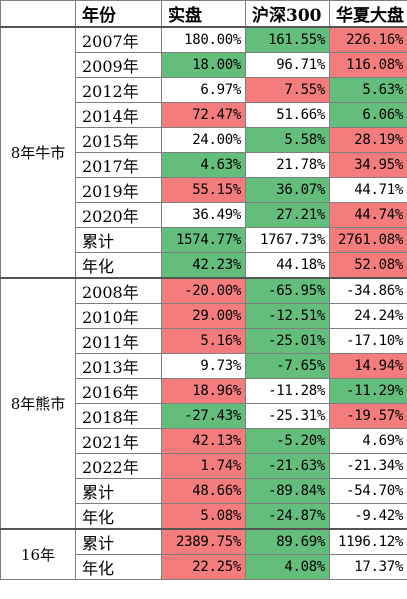 The width and height of the screenshot is (407, 599). Describe the element at coordinates (118, 290) in the screenshot. I see `row-label: 2008年` at that location.